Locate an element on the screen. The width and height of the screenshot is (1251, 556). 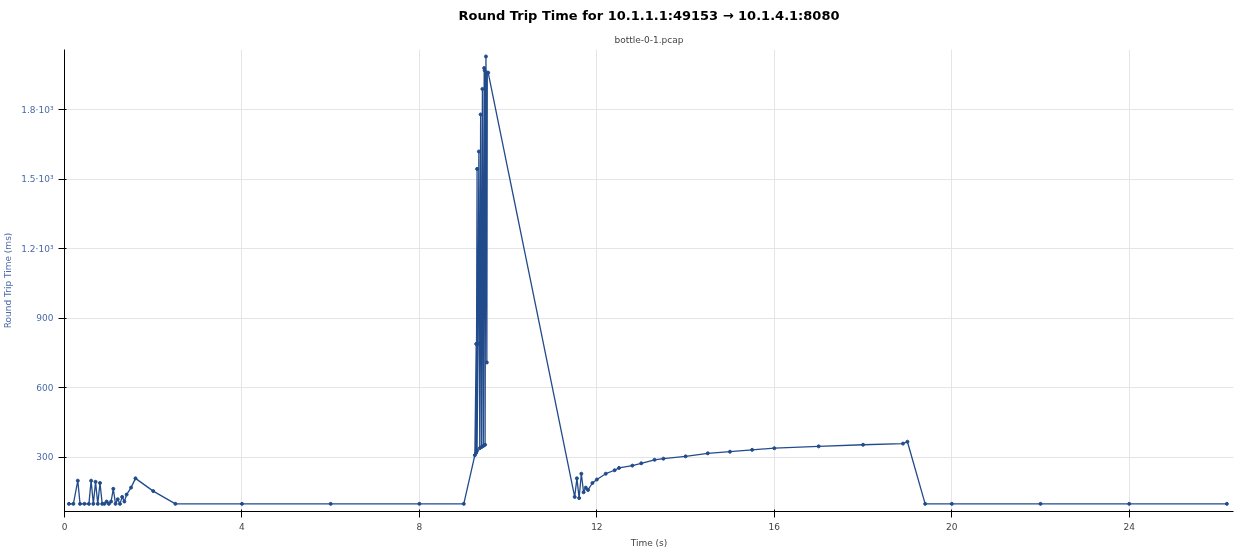
chart-title: Round Trip Time for 10.1.1.1:49153 → 10.1.4.1:8080 is located at coordinates (649, 15).